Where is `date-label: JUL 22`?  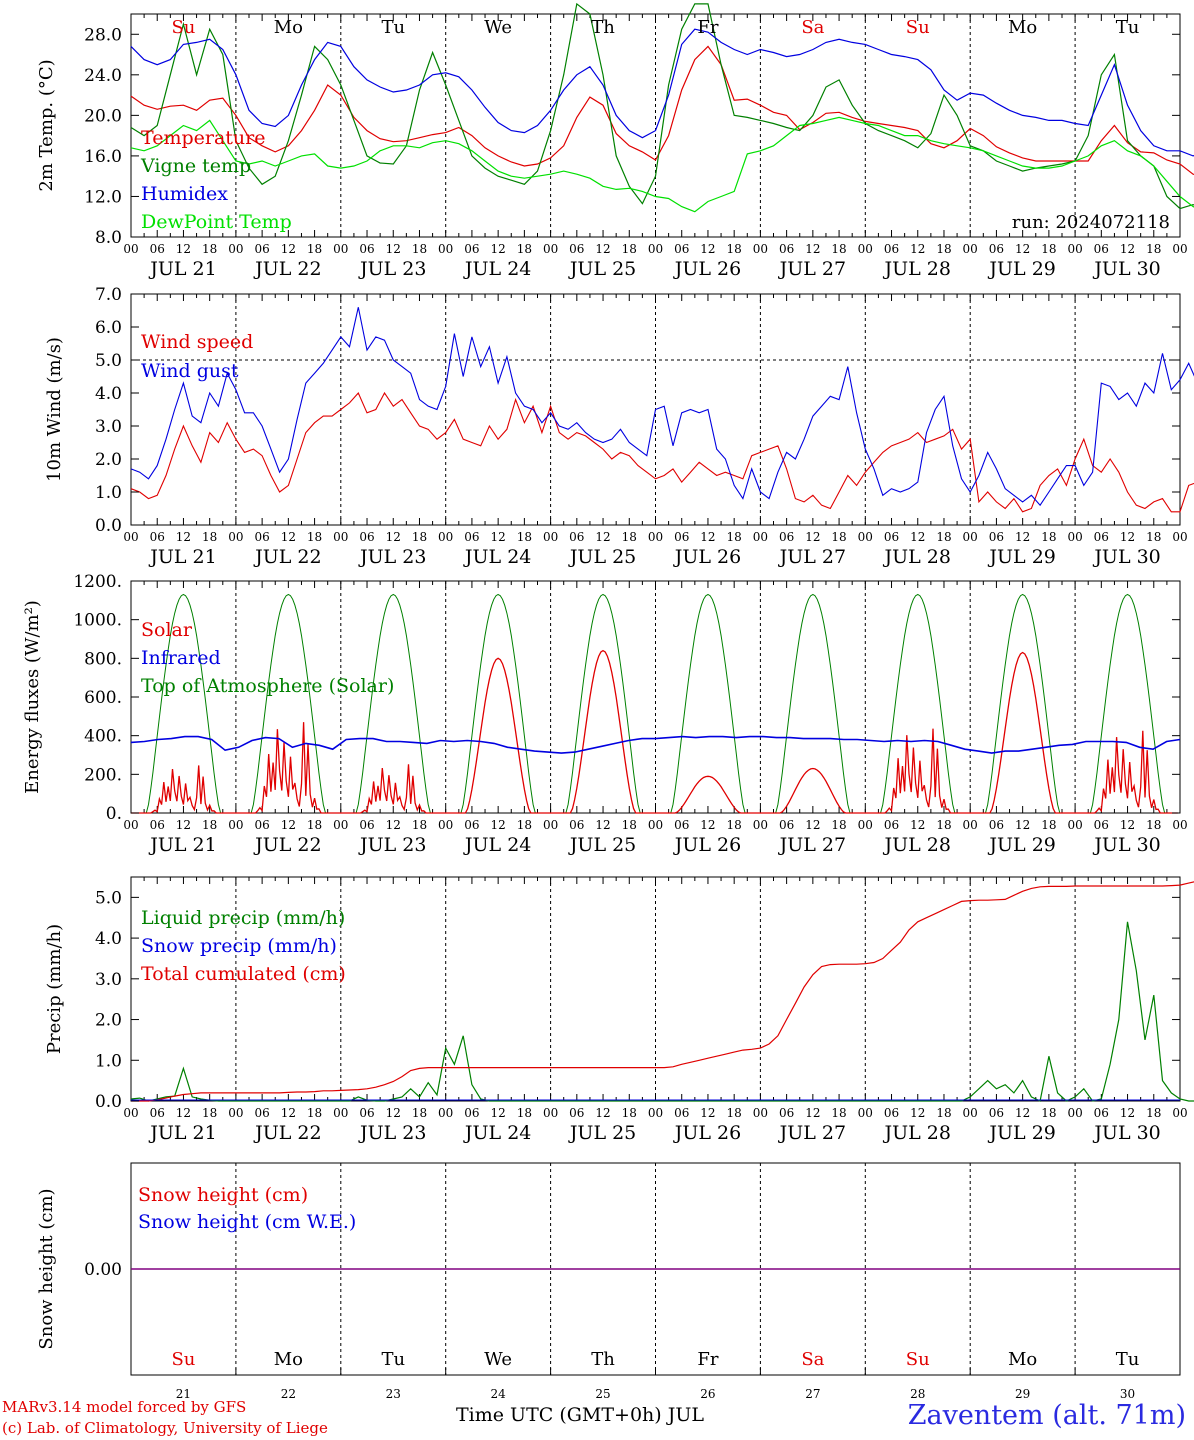 date-label: JUL 22 is located at coordinates (287, 269).